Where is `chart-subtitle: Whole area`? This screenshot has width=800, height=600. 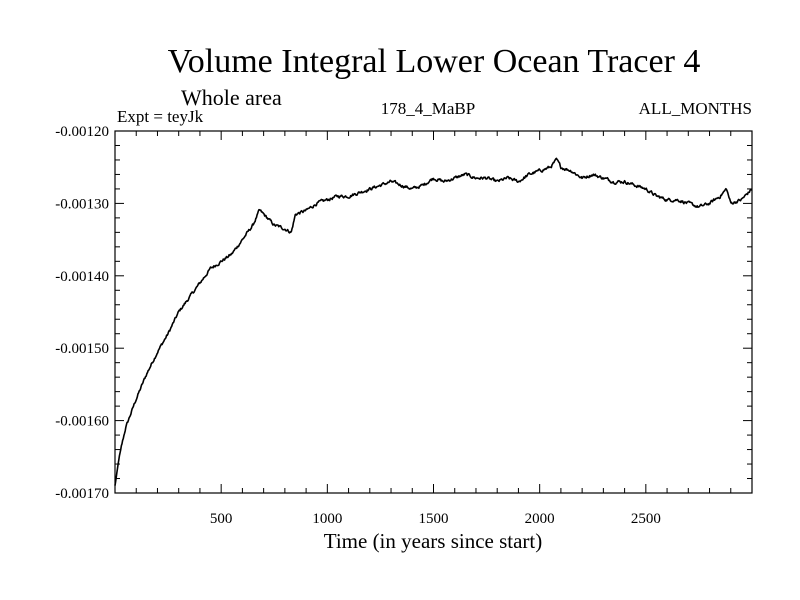 chart-subtitle: Whole area is located at coordinates (231, 97).